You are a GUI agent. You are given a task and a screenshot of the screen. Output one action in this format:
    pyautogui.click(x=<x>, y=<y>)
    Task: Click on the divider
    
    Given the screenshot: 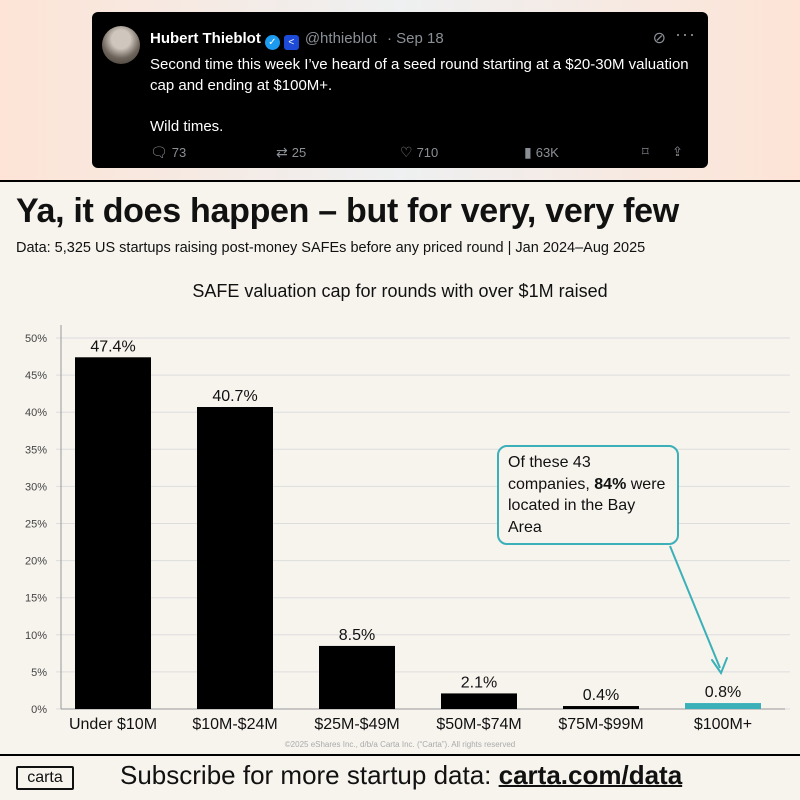 What is the action you would take?
    pyautogui.click(x=400, y=181)
    